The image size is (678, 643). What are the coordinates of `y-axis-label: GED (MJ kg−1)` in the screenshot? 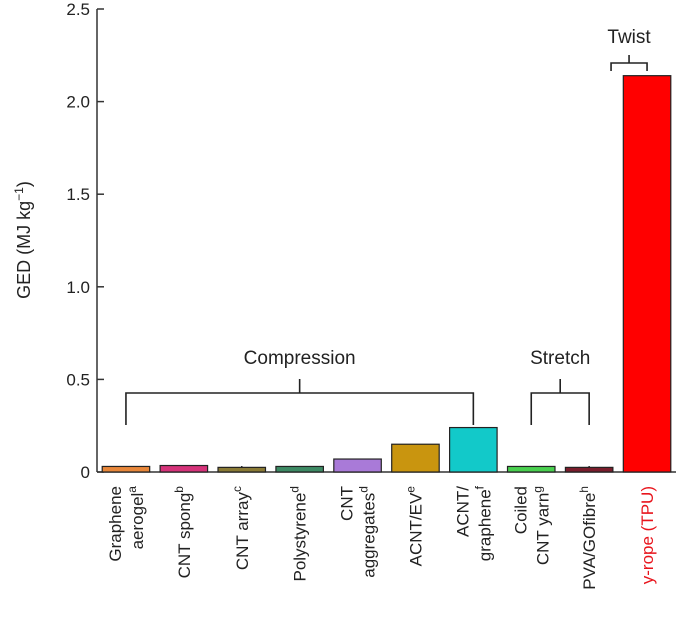 It's located at (23, 240).